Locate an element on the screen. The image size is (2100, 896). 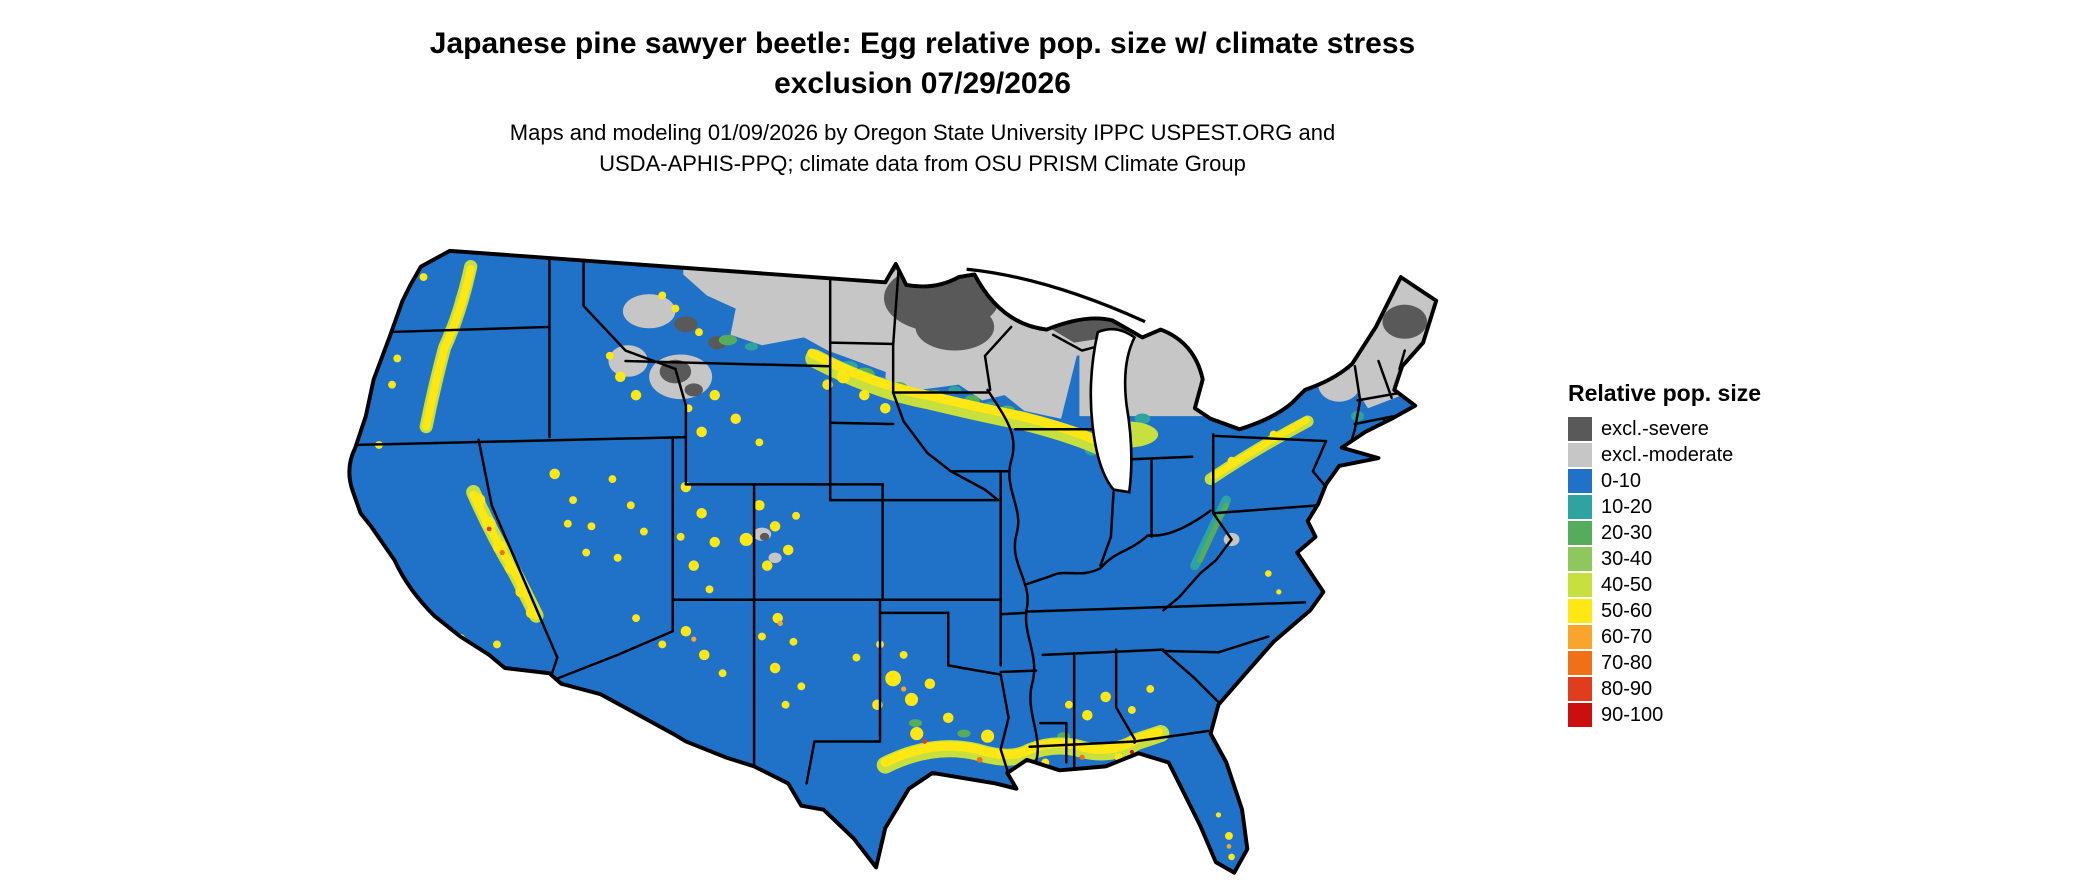
legend-item-30-40: 30-40 is located at coordinates (1664, 559).